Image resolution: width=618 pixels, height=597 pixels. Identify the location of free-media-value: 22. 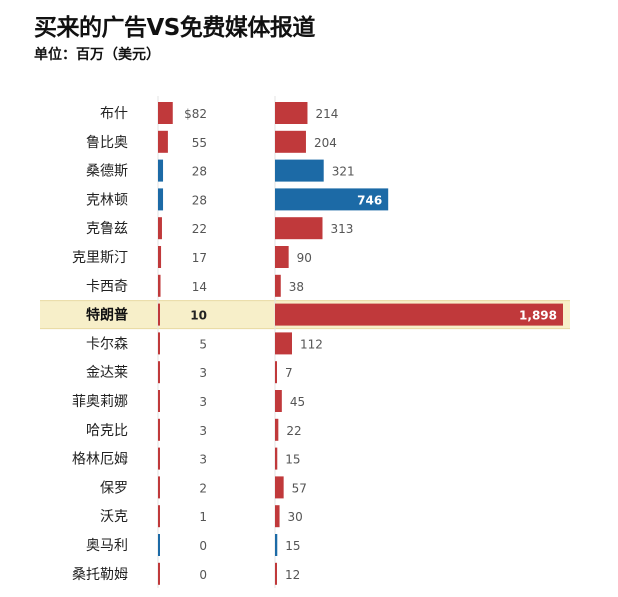
(293, 431).